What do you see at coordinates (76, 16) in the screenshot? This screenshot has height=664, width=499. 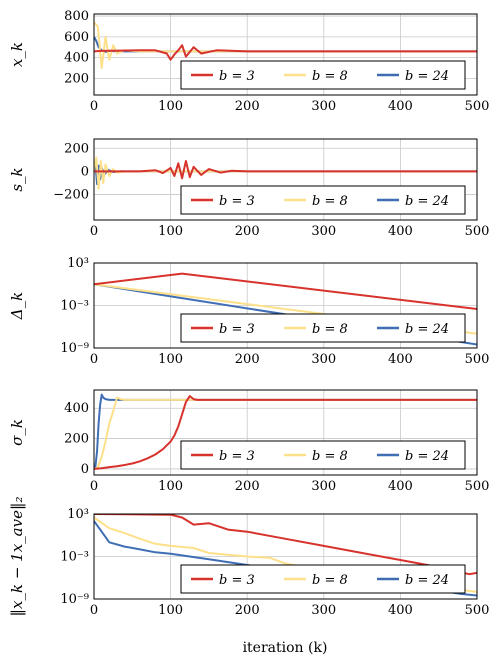 I see `y-tick-label: 800` at bounding box center [76, 16].